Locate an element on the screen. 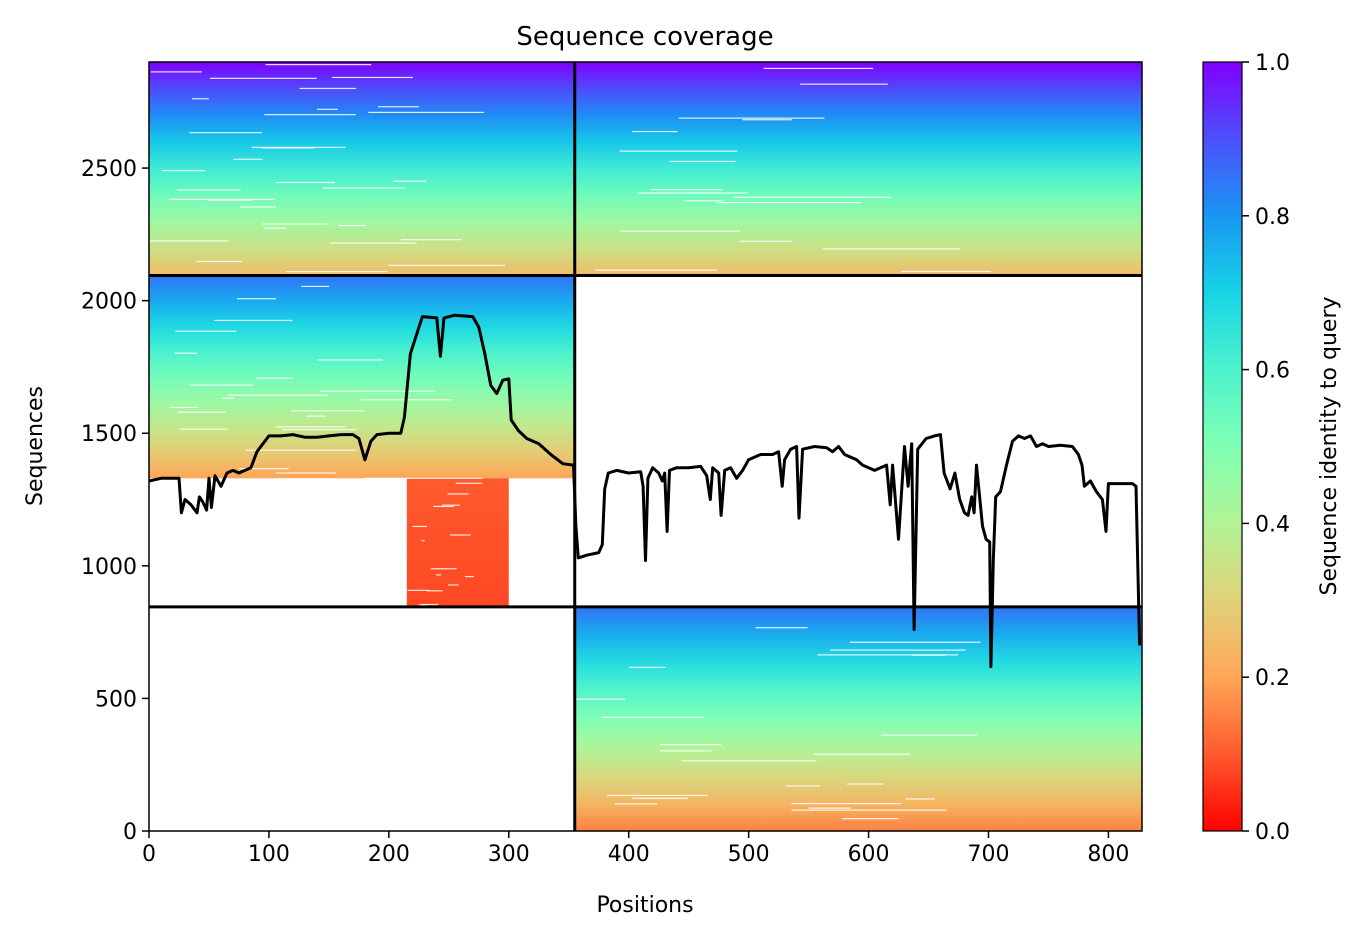 The height and width of the screenshot is (943, 1364). colorbar-tick-label: 0.2 is located at coordinates (1272, 678).